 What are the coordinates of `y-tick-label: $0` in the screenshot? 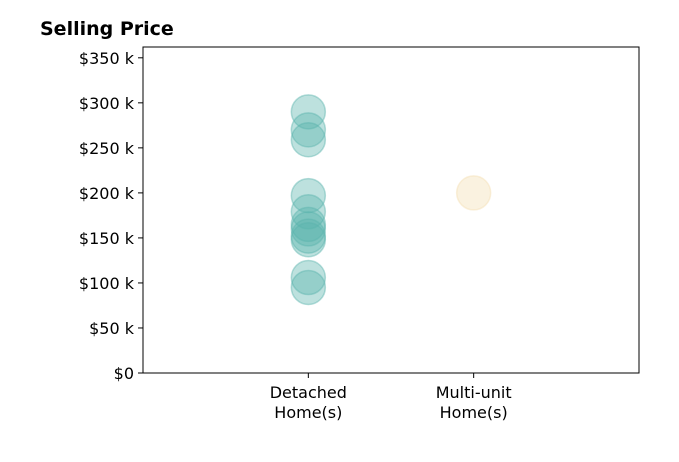 It's located at (124, 373).